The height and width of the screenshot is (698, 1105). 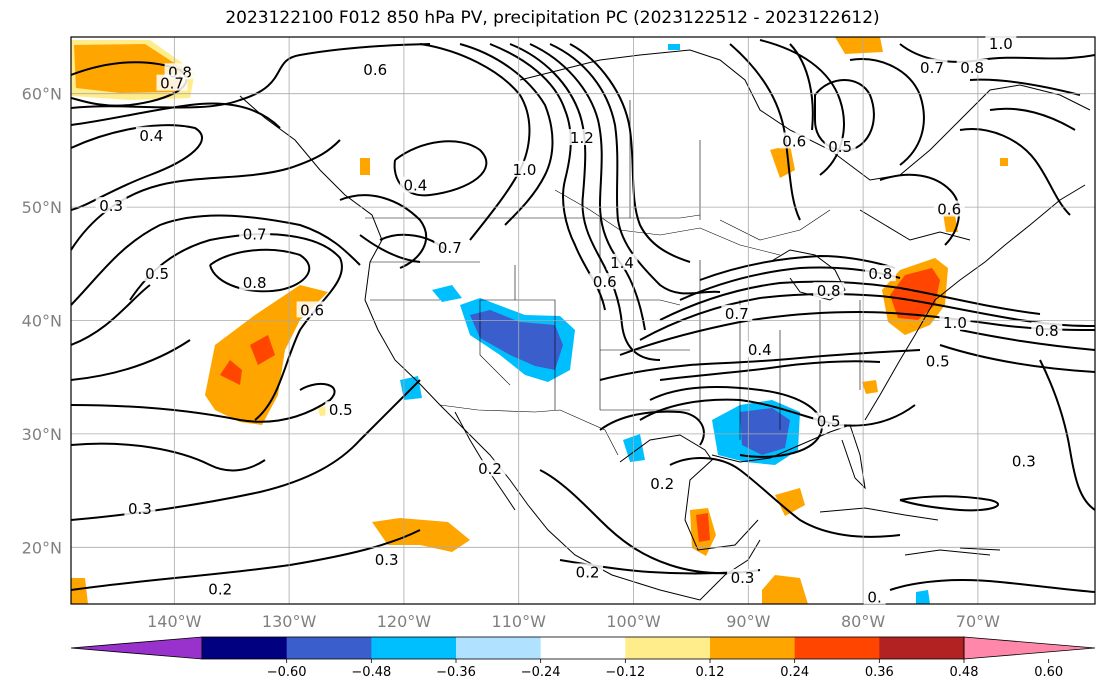 What do you see at coordinates (633, 621) in the screenshot?
I see `longitude-label: 100°W` at bounding box center [633, 621].